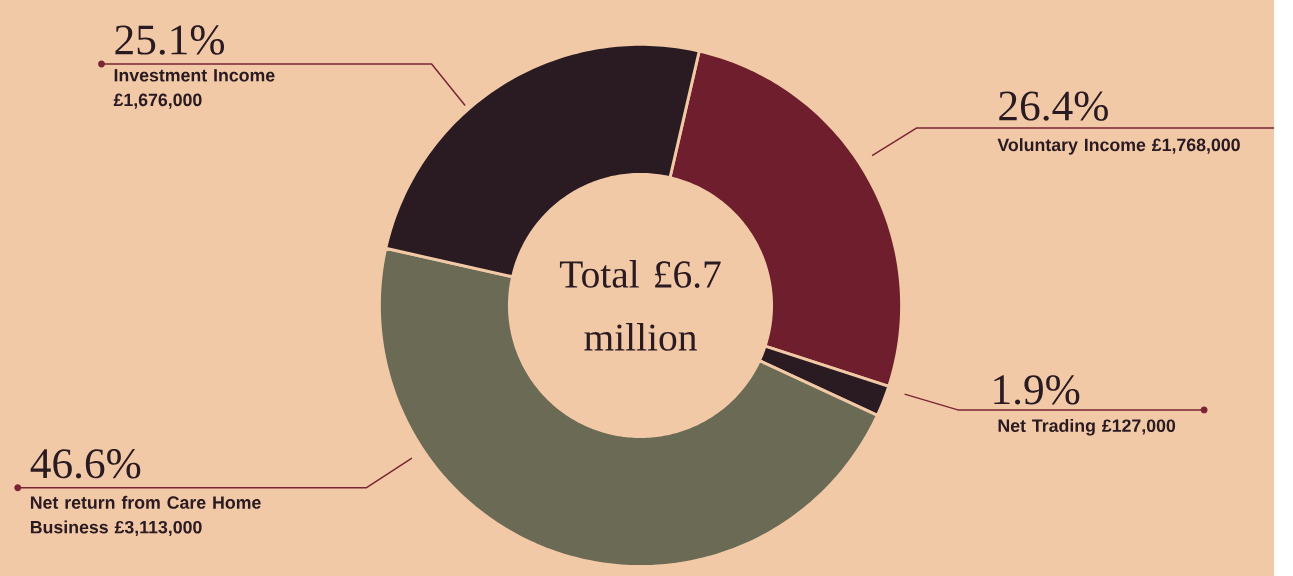  Describe the element at coordinates (170, 40) in the screenshot. I see `data-label: 25.1%` at that location.